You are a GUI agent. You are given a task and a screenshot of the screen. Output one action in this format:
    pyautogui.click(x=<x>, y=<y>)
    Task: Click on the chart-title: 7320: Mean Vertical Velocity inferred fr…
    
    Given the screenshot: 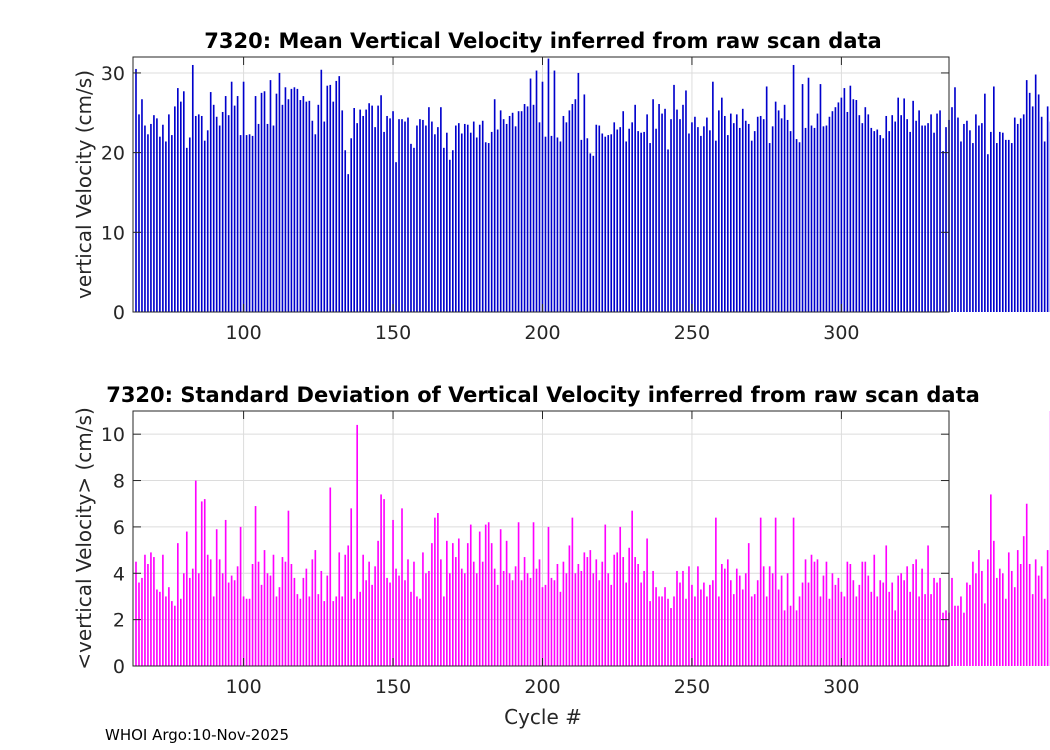 What is the action you would take?
    pyautogui.click(x=542, y=41)
    